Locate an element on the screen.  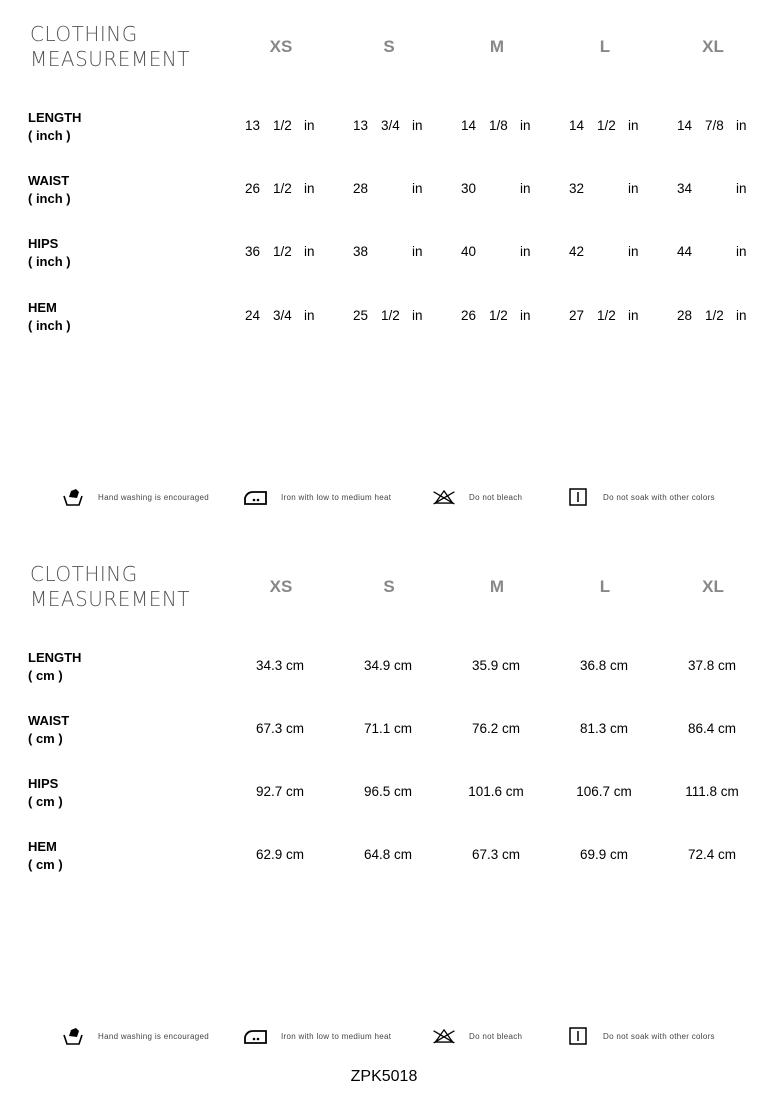
care-item: Do not soak with other colors is located at coordinates (640, 497).